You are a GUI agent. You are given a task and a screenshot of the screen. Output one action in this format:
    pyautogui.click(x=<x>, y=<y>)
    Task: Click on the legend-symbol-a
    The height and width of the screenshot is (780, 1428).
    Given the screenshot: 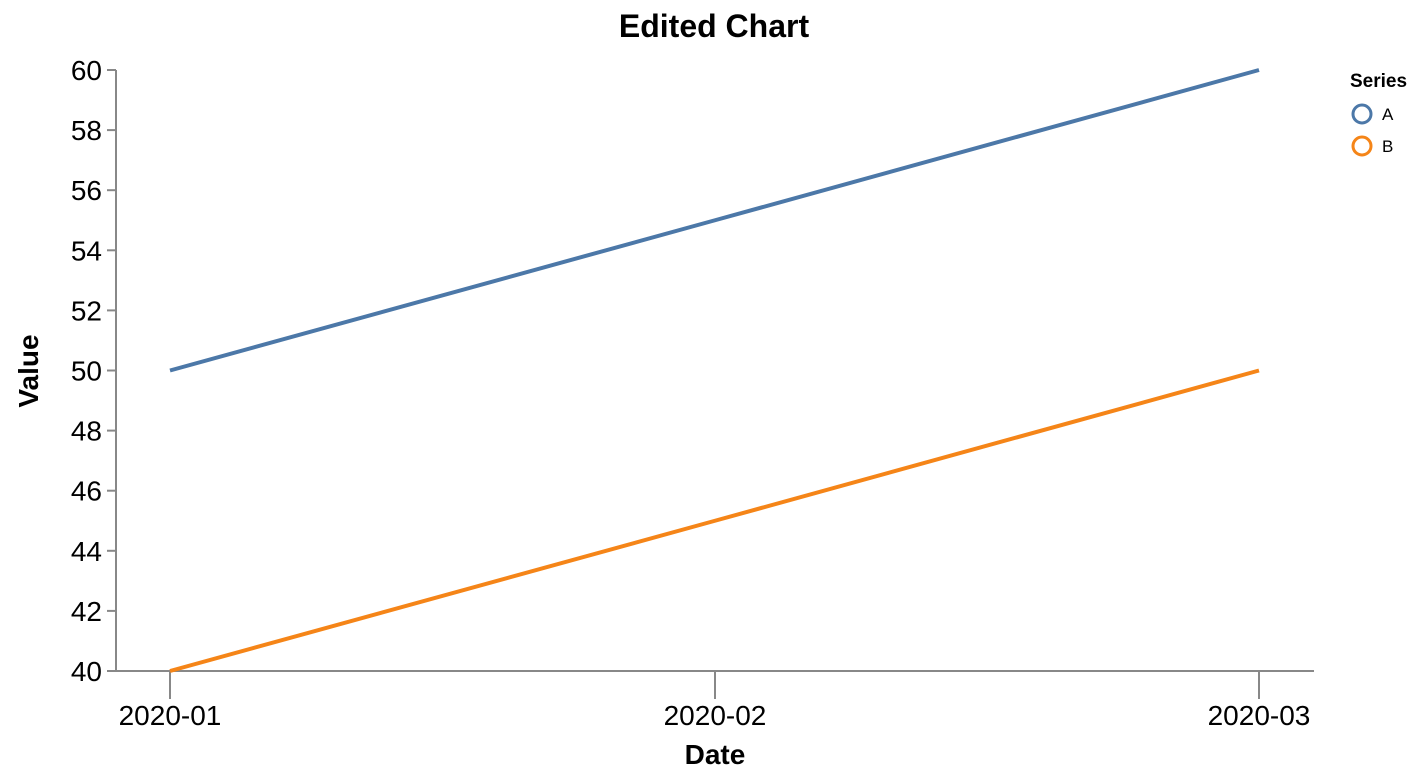 What is the action you would take?
    pyautogui.click(x=1362, y=114)
    